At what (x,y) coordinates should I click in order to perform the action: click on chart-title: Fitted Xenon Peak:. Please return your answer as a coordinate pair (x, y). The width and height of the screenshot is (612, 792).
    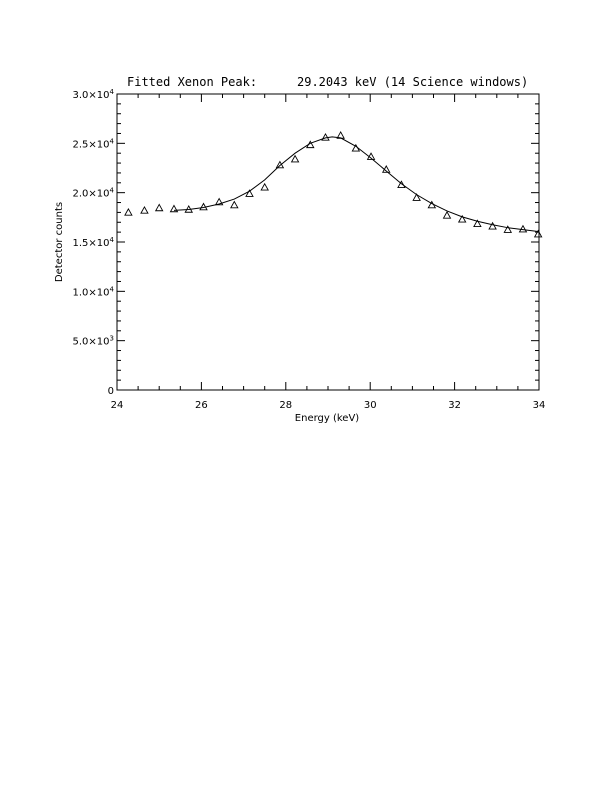
    Looking at the image, I should click on (192, 82).